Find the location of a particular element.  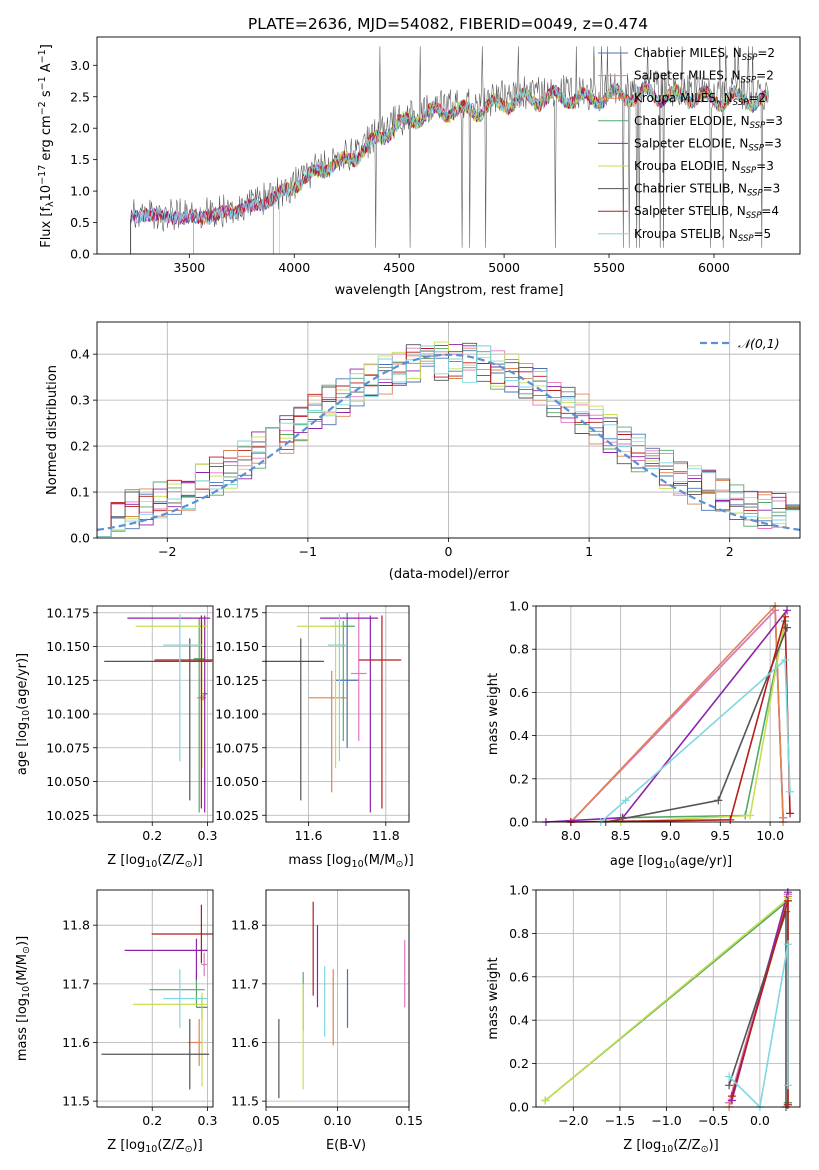

x-tick-label: 9.0 is located at coordinates (671, 835).